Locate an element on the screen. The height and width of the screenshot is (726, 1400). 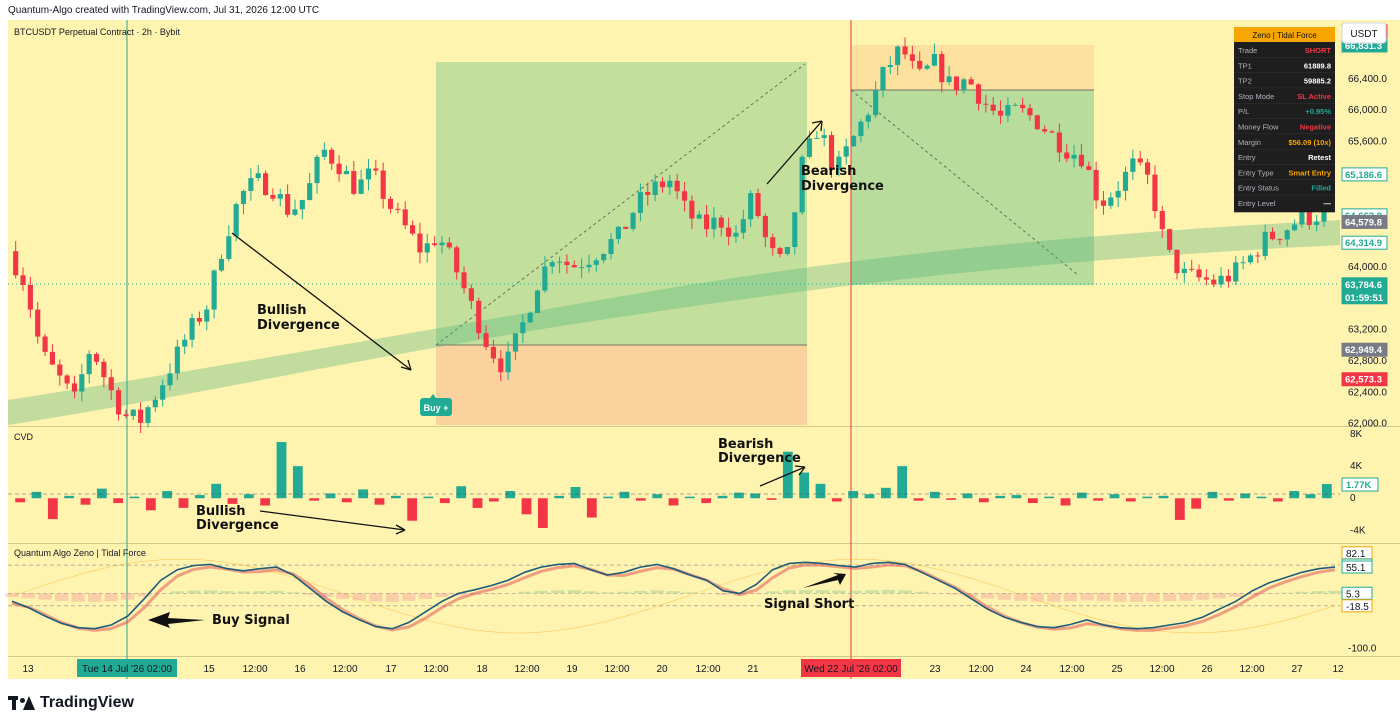
price-badge: 01:59:51 is located at coordinates (1364, 297).